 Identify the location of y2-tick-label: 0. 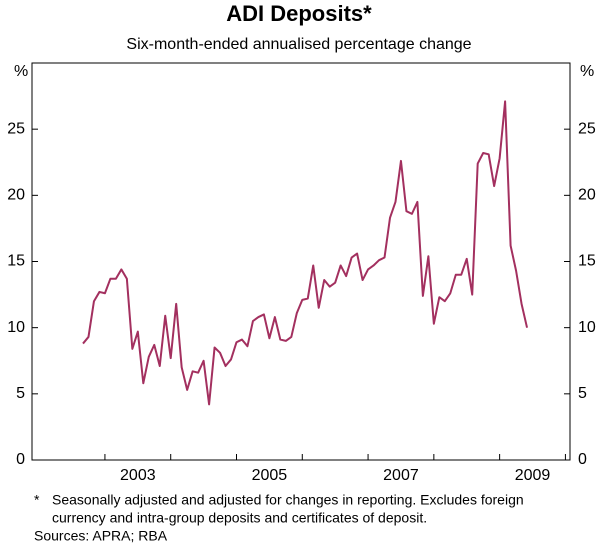
(582, 459).